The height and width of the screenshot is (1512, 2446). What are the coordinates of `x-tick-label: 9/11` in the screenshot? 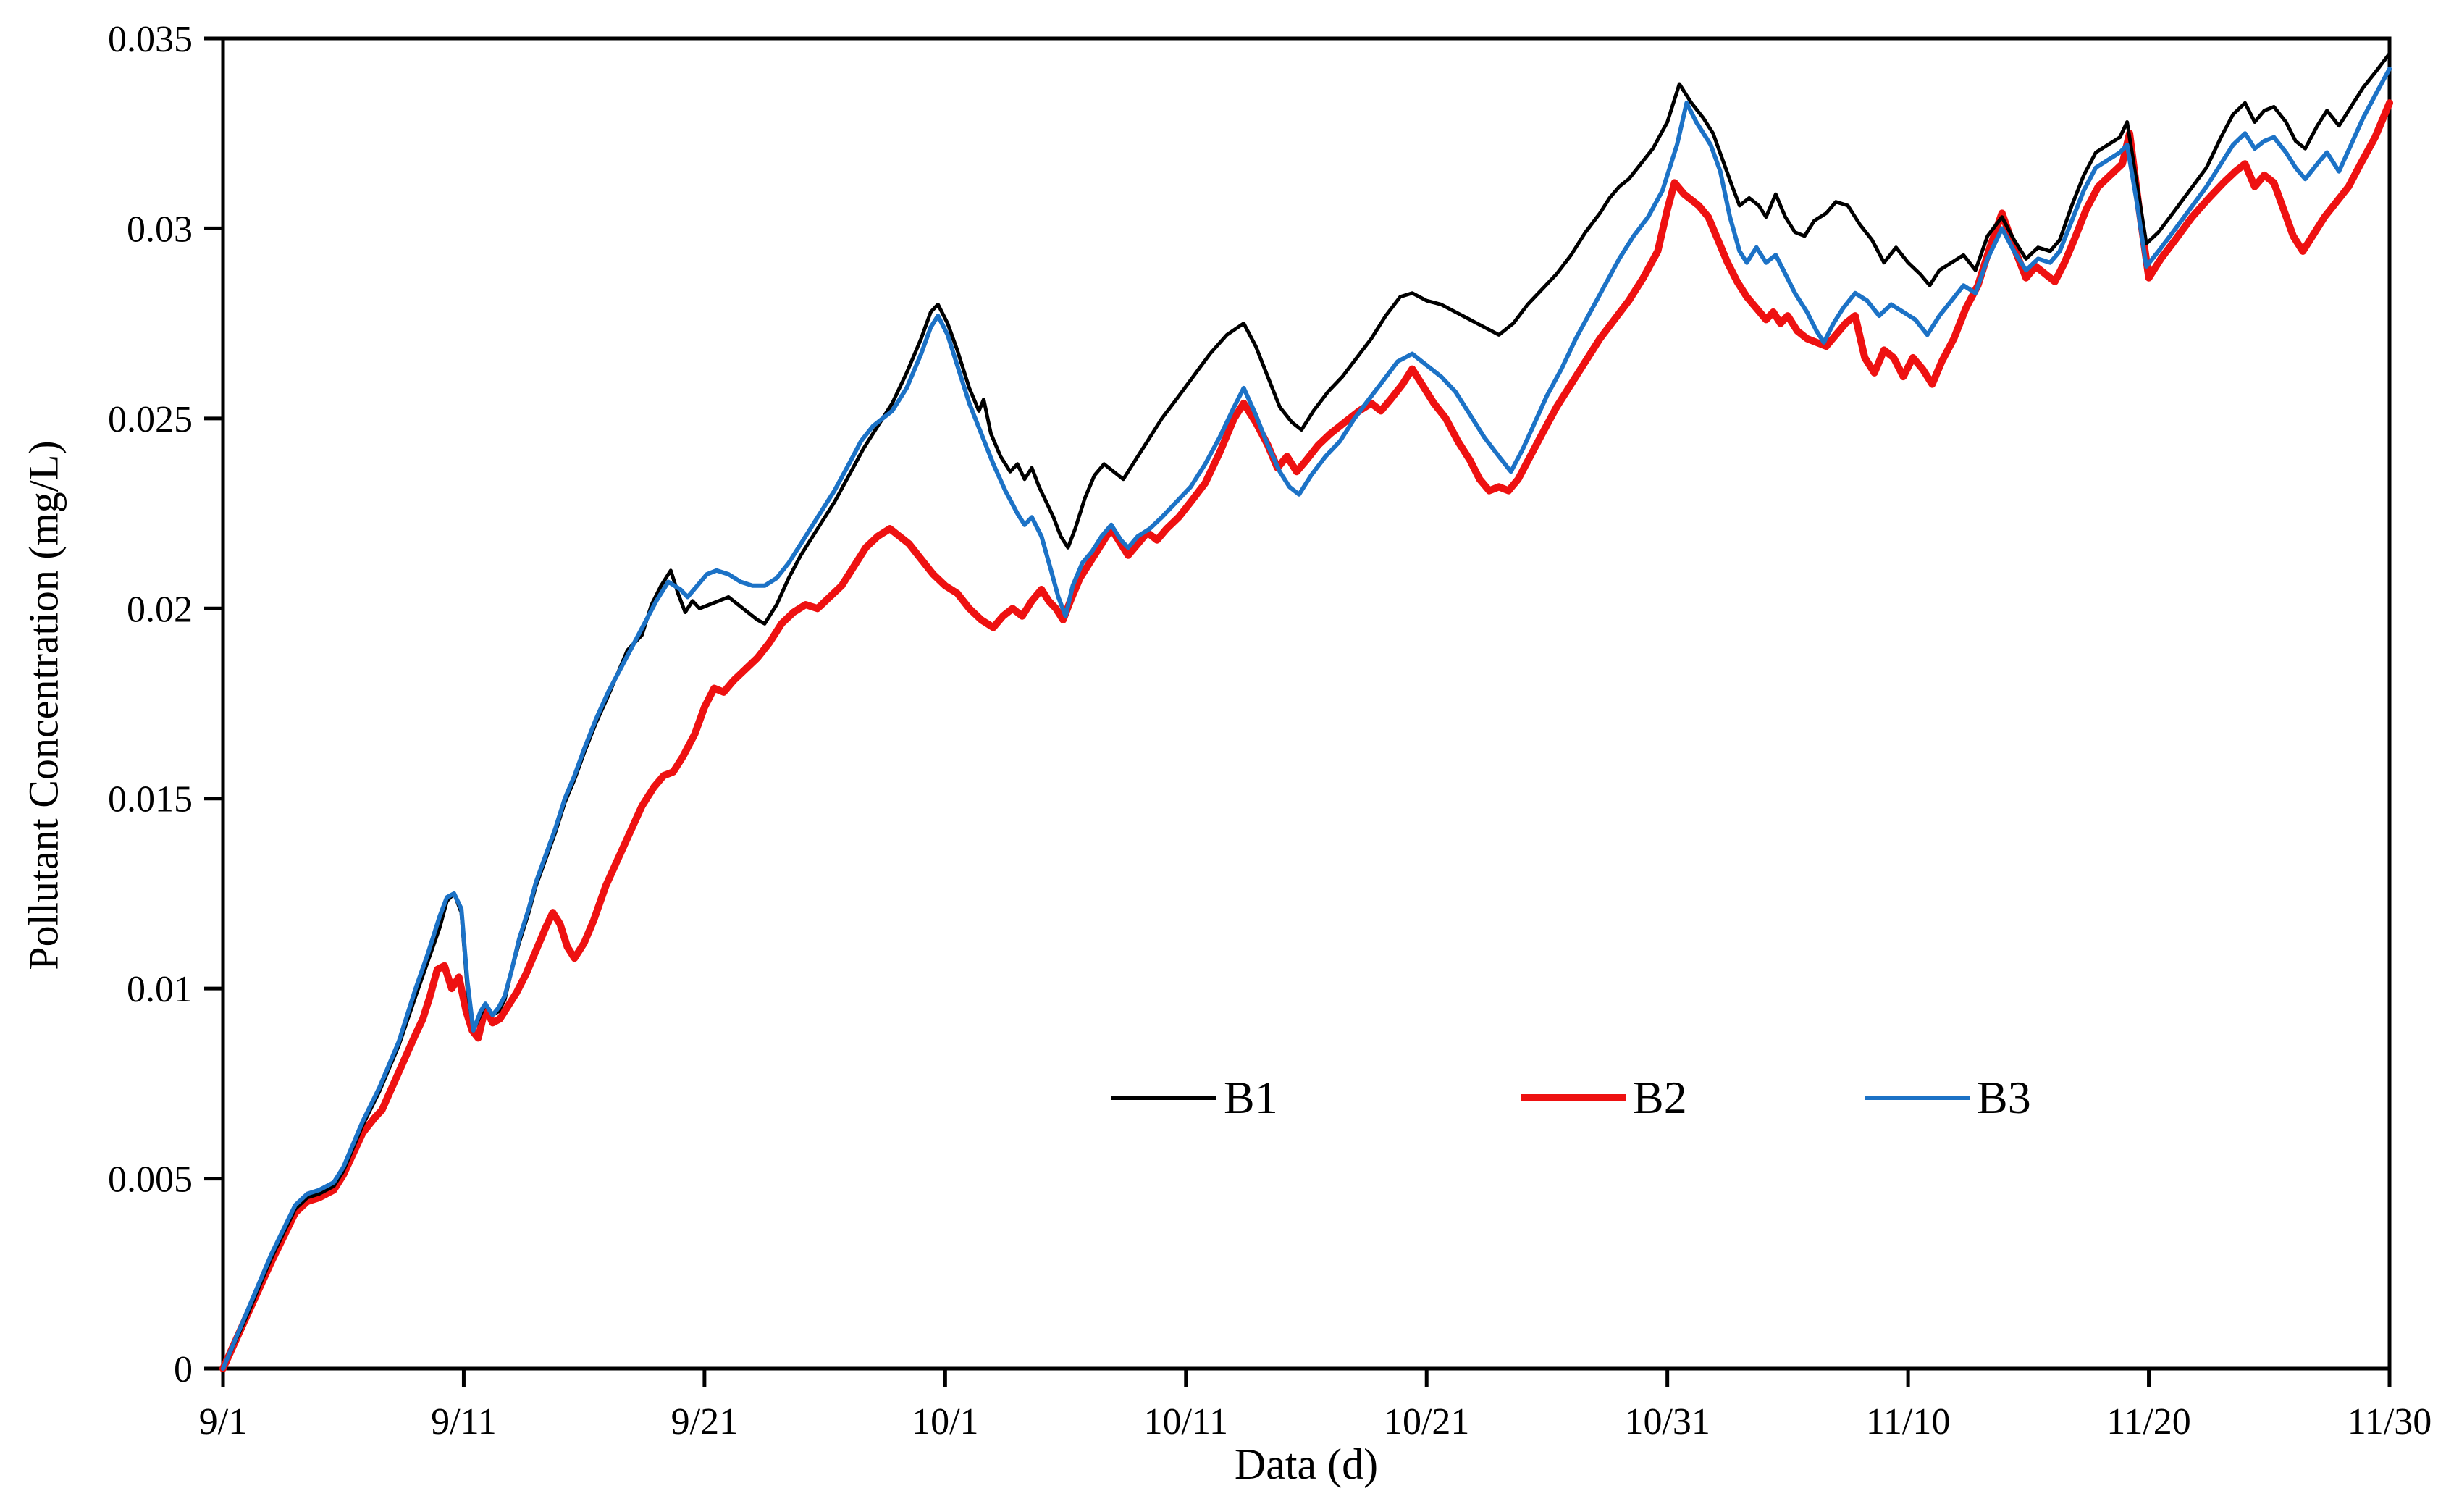 It's located at (464, 1421).